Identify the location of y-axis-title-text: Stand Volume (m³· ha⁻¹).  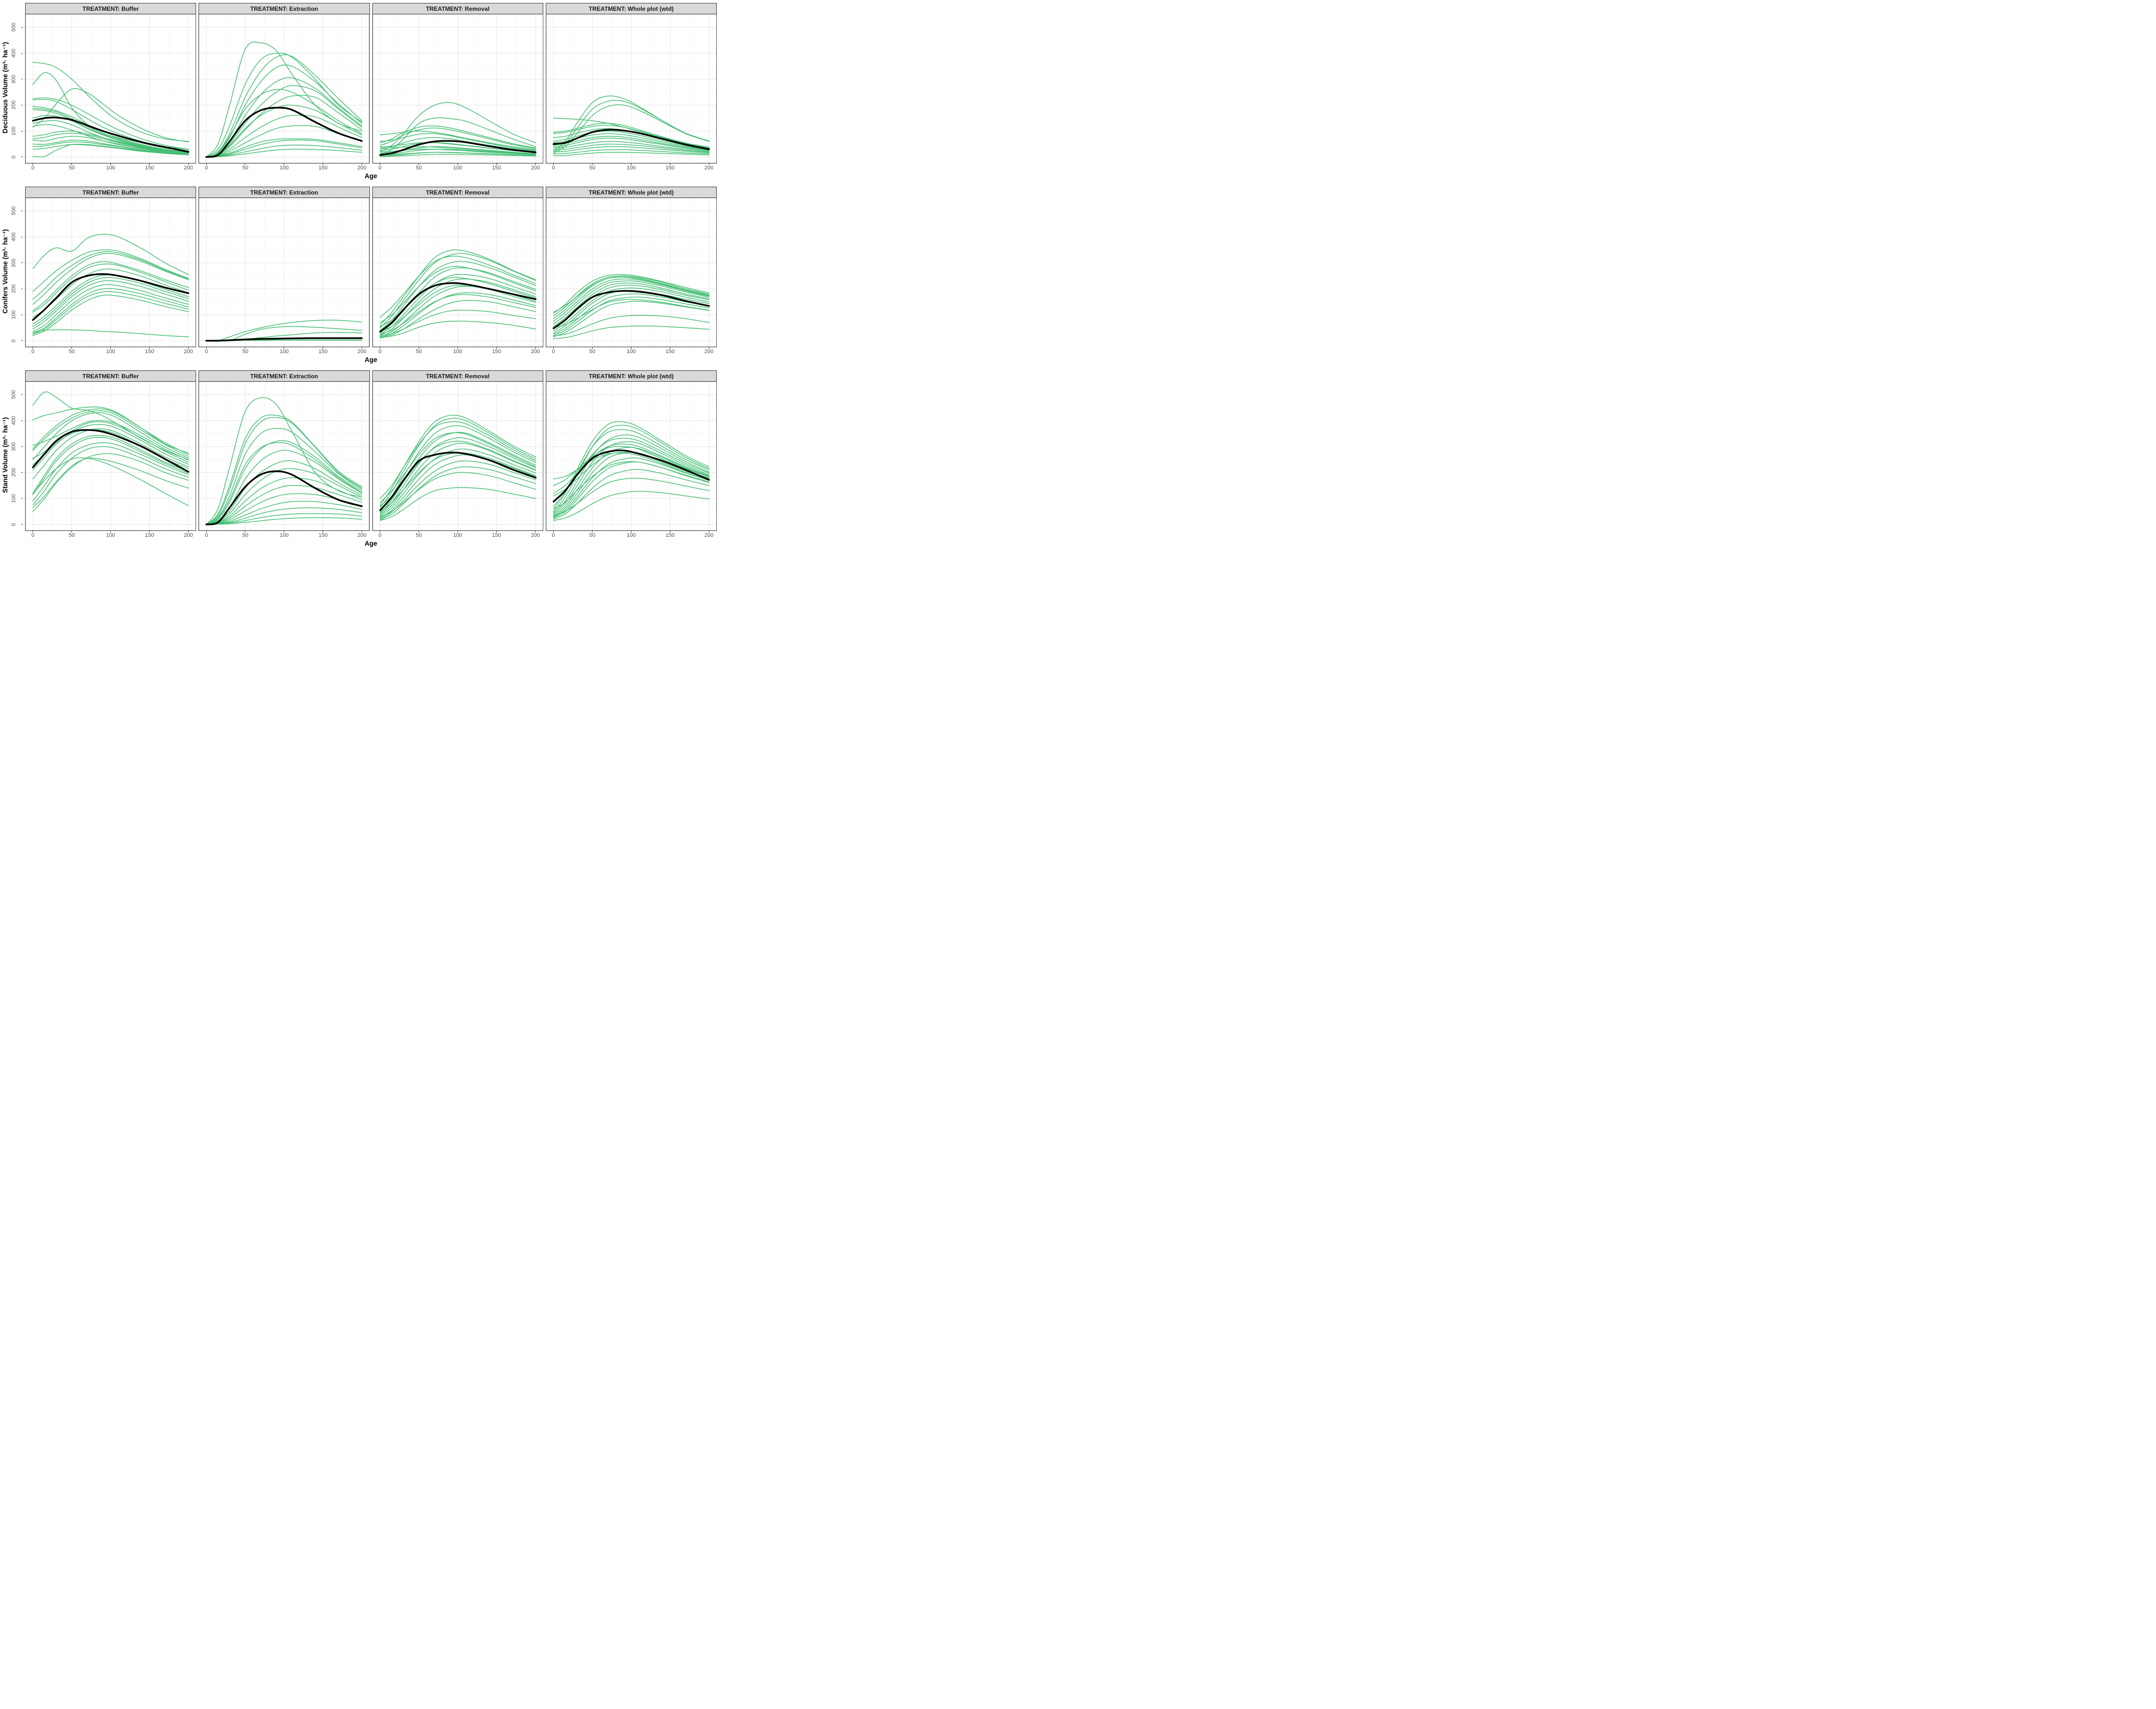
(5, 455).